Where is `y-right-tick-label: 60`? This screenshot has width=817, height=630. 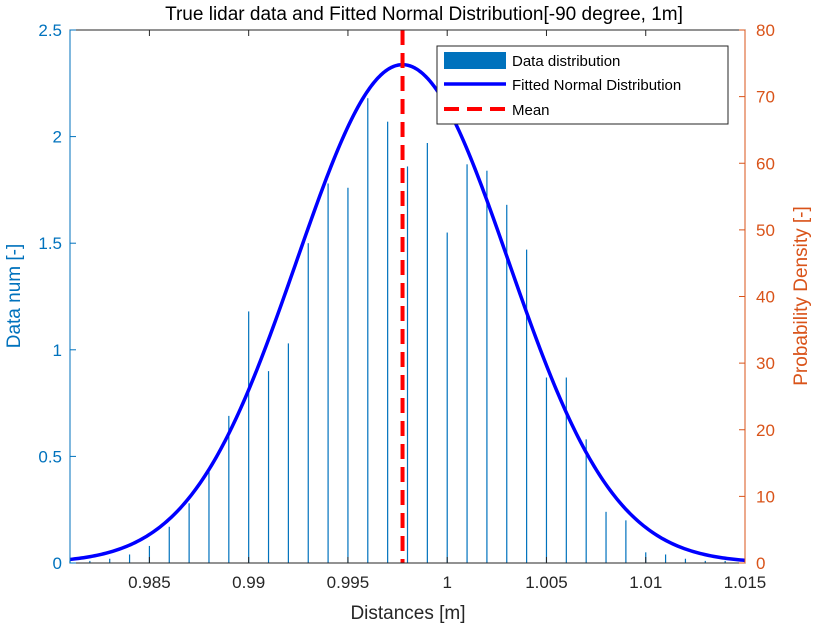
y-right-tick-label: 60 is located at coordinates (765, 163).